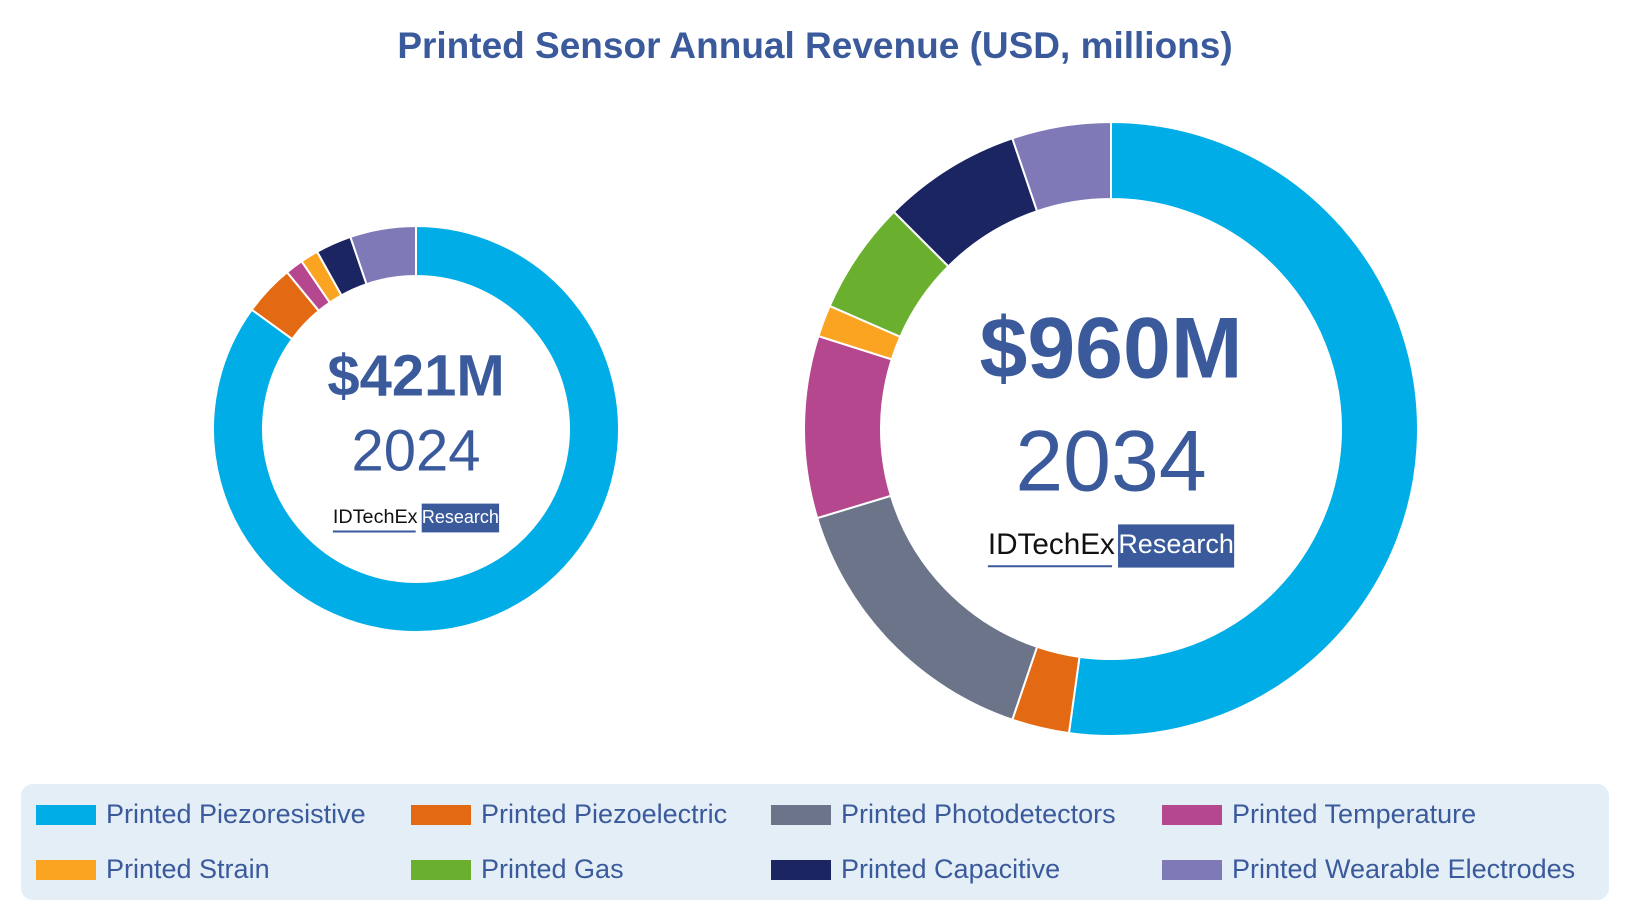 This screenshot has width=1631, height=918. Describe the element at coordinates (950, 869) in the screenshot. I see `legend-label: Printed Capacitive` at that location.